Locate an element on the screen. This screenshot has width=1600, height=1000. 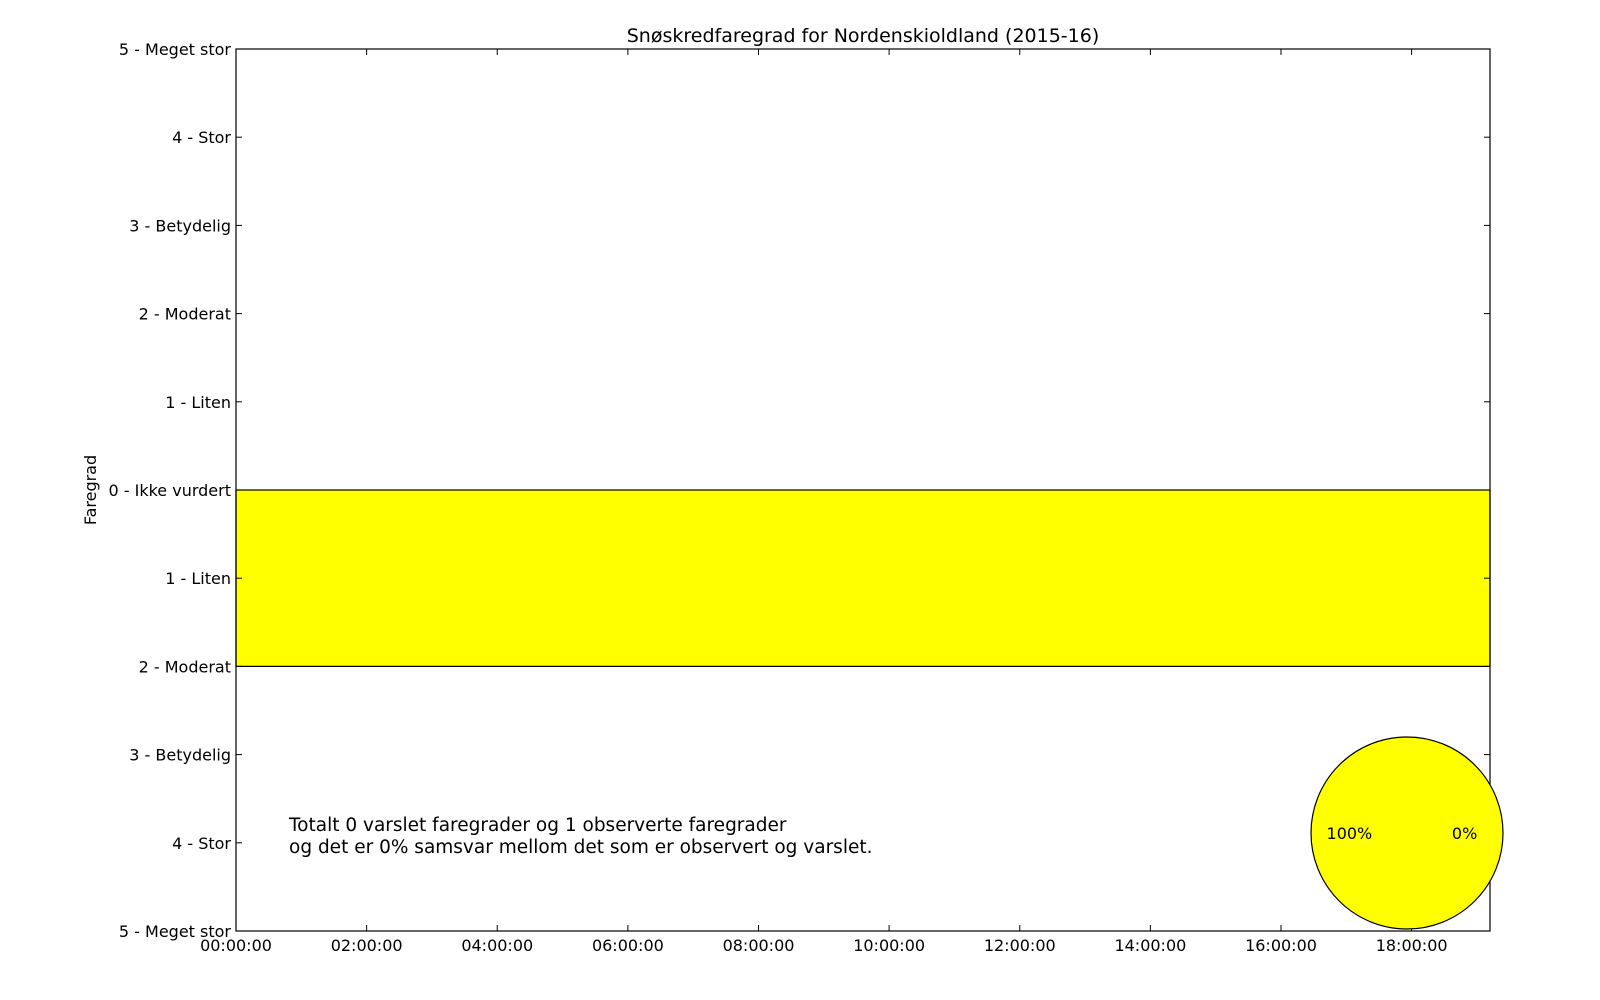
y-tick-label-7: 2 - Moderat is located at coordinates (185, 666).